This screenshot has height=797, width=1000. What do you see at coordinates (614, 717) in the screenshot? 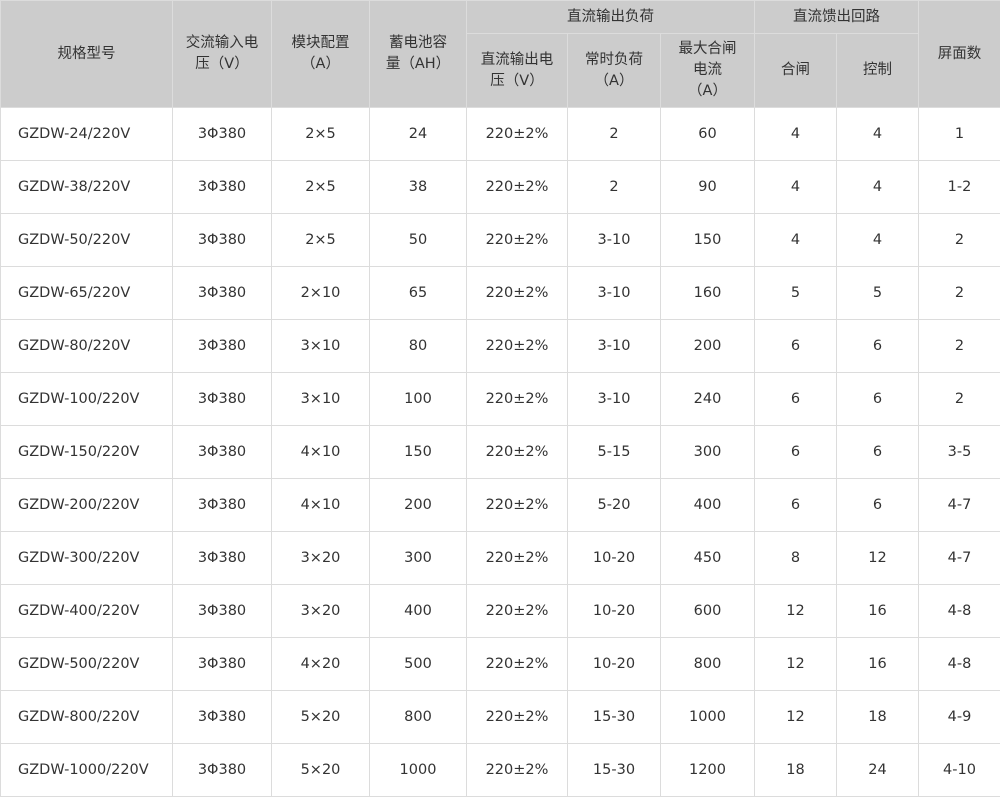
I see `cell-normal-load: 15-30` at bounding box center [614, 717].